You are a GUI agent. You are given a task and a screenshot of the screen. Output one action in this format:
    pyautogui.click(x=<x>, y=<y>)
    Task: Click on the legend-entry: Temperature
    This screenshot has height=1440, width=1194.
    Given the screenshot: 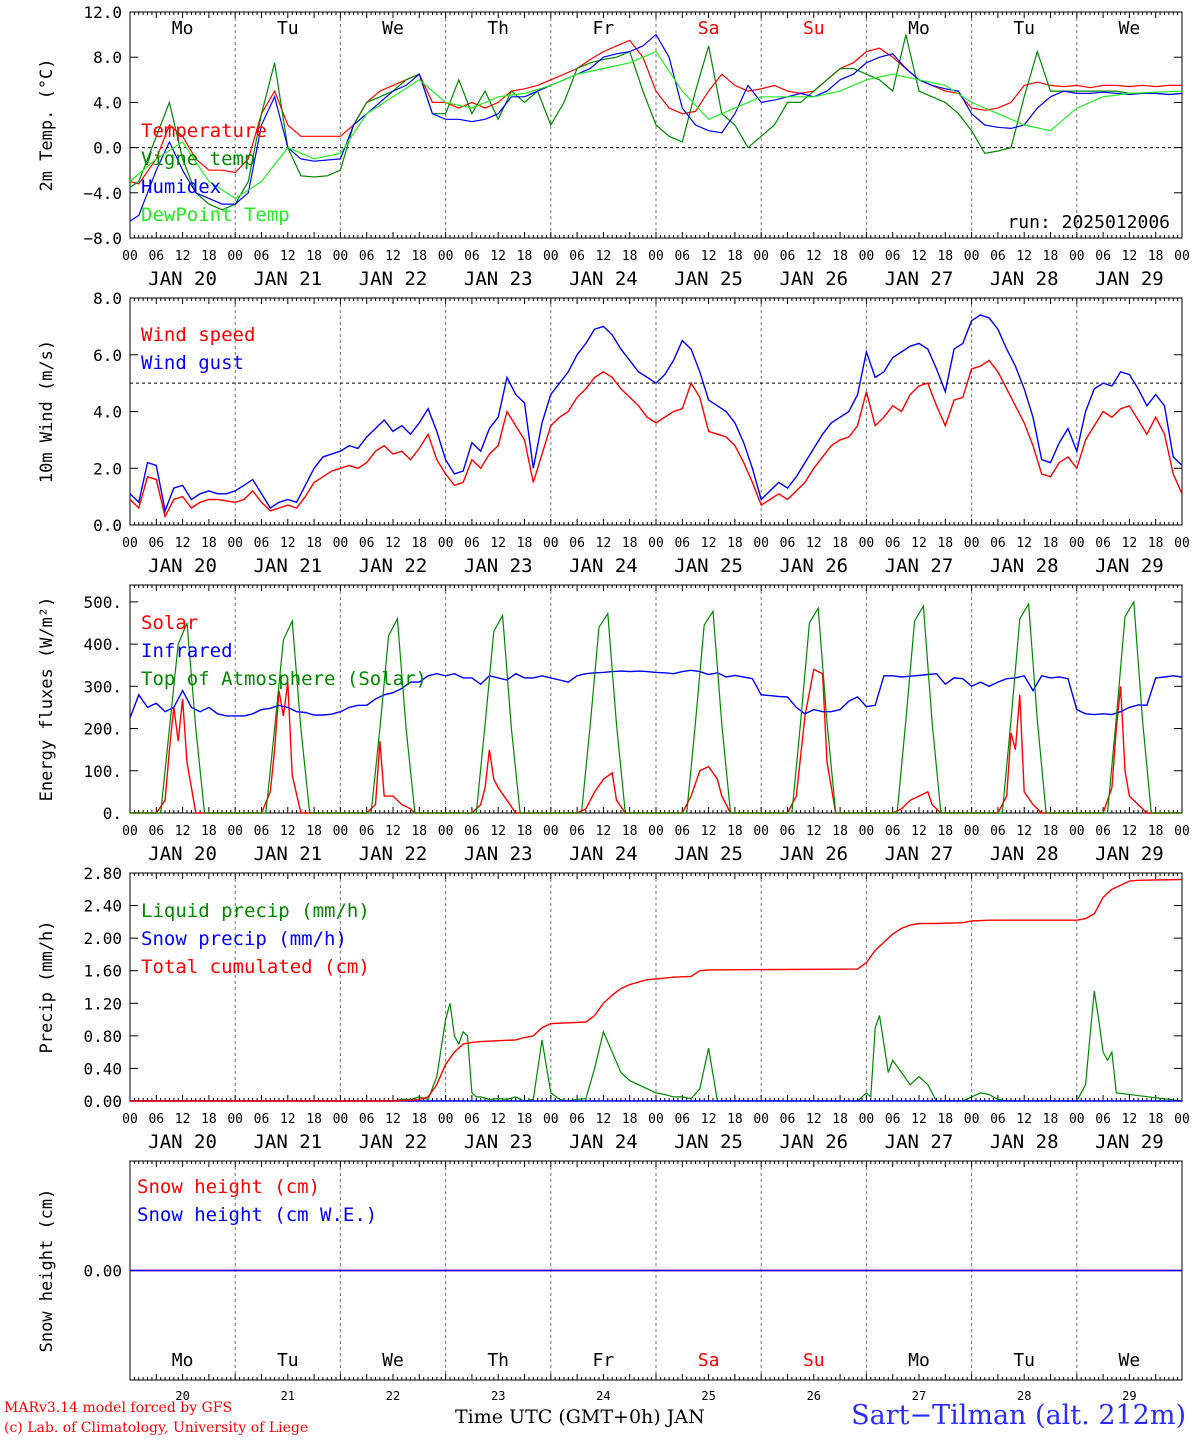 What is the action you would take?
    pyautogui.click(x=204, y=131)
    